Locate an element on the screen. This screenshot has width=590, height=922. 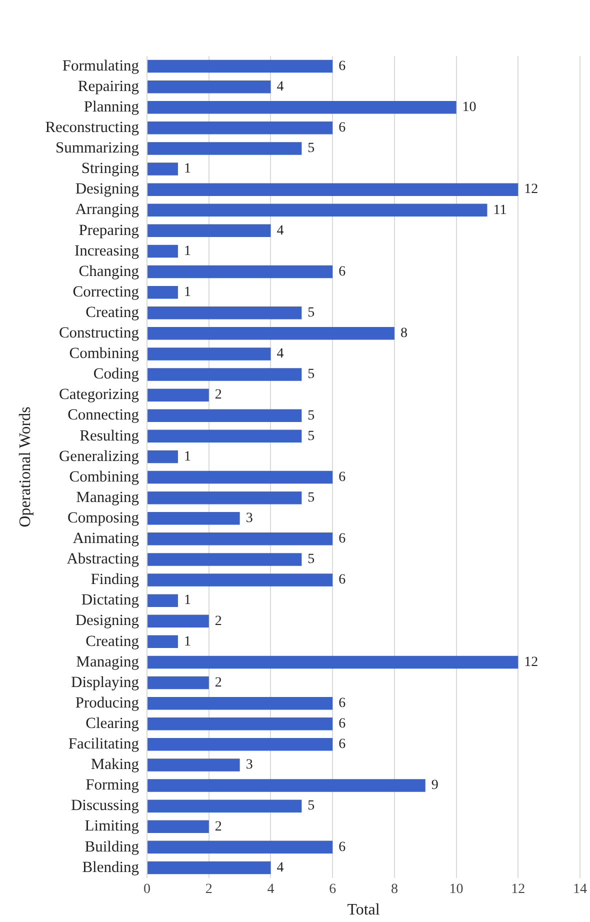
y-tick-label: Correcting is located at coordinates (106, 291).